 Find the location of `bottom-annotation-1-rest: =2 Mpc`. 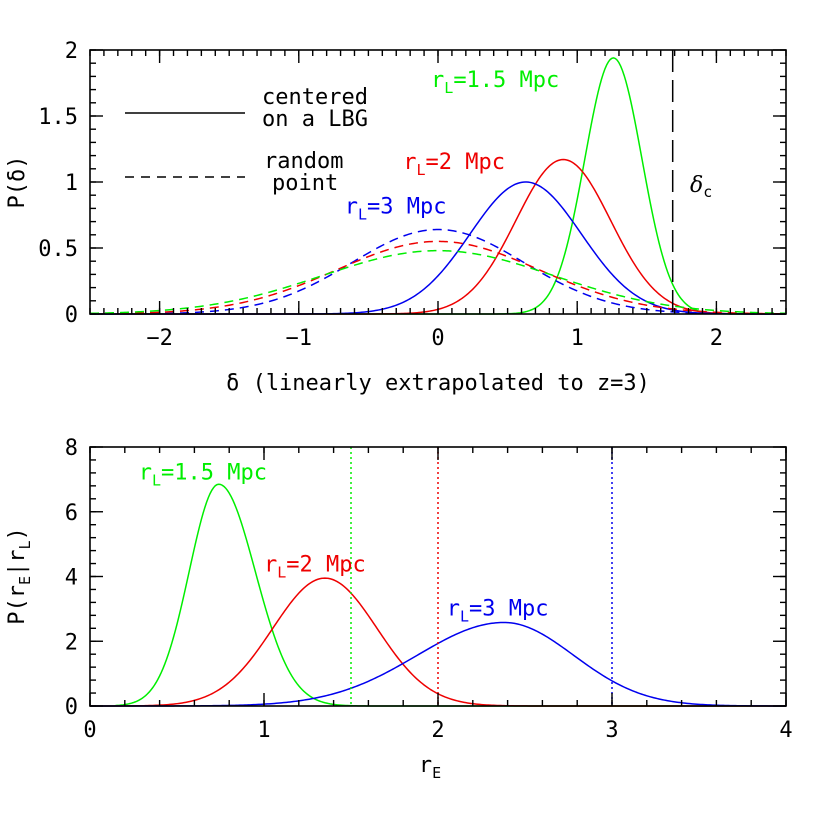

bottom-annotation-1-rest: =2 Mpc is located at coordinates (325, 565).